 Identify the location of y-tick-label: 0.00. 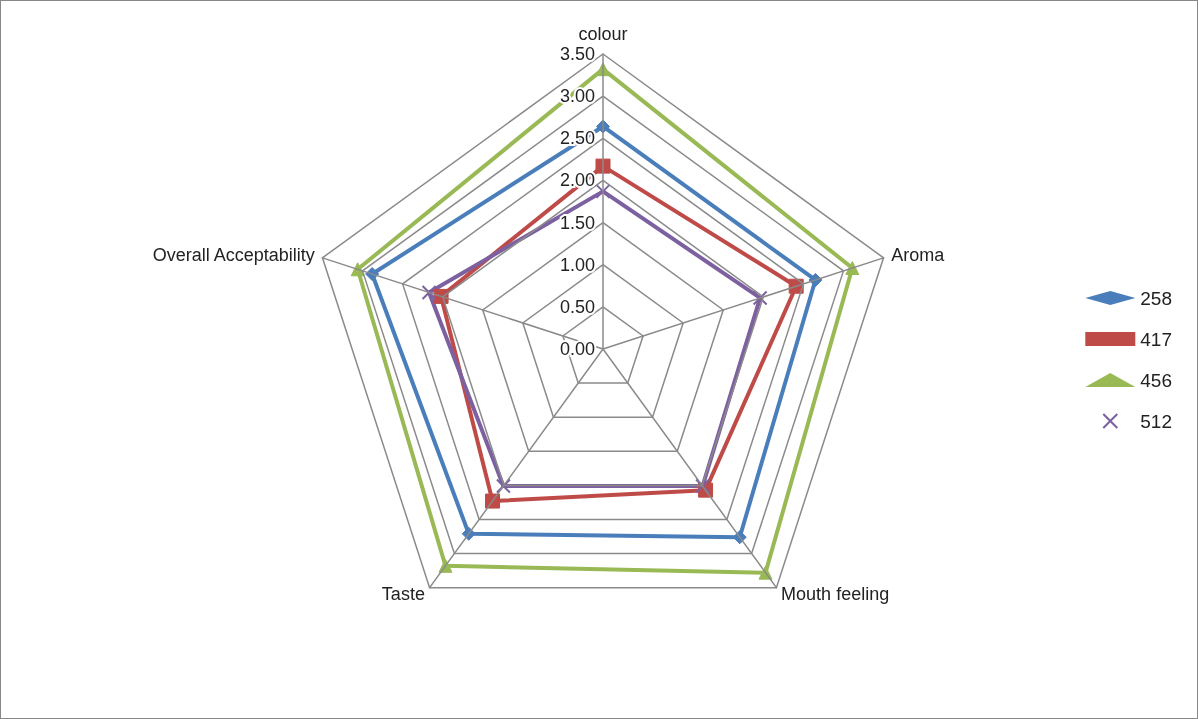
(577, 349).